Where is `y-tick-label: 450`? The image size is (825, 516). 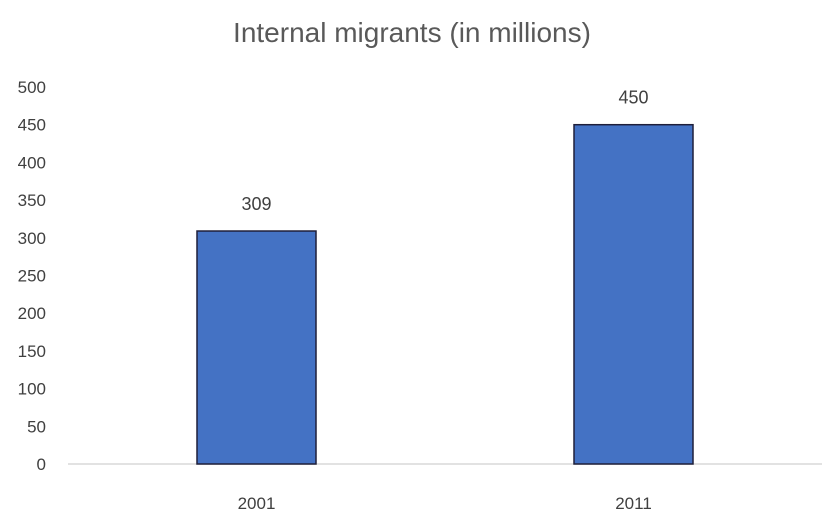 y-tick-label: 450 is located at coordinates (32, 125).